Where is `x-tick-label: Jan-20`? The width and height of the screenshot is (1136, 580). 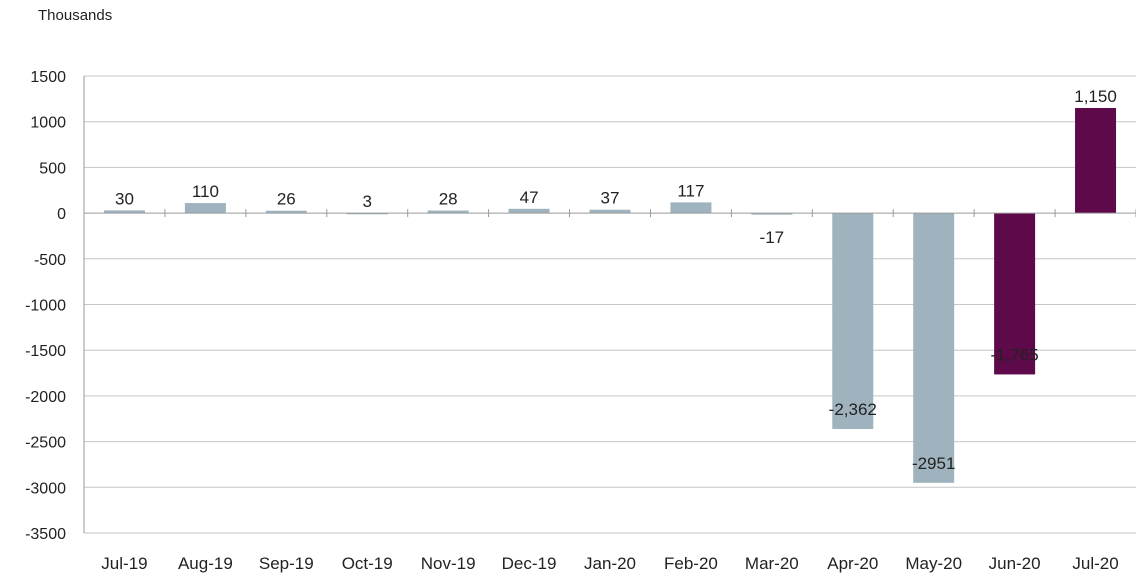 x-tick-label: Jan-20 is located at coordinates (610, 563).